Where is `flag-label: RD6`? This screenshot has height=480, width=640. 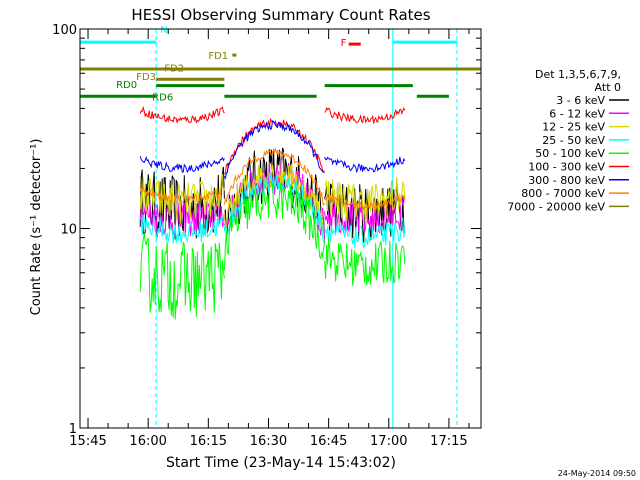
flag-label: RD6 is located at coordinates (162, 97).